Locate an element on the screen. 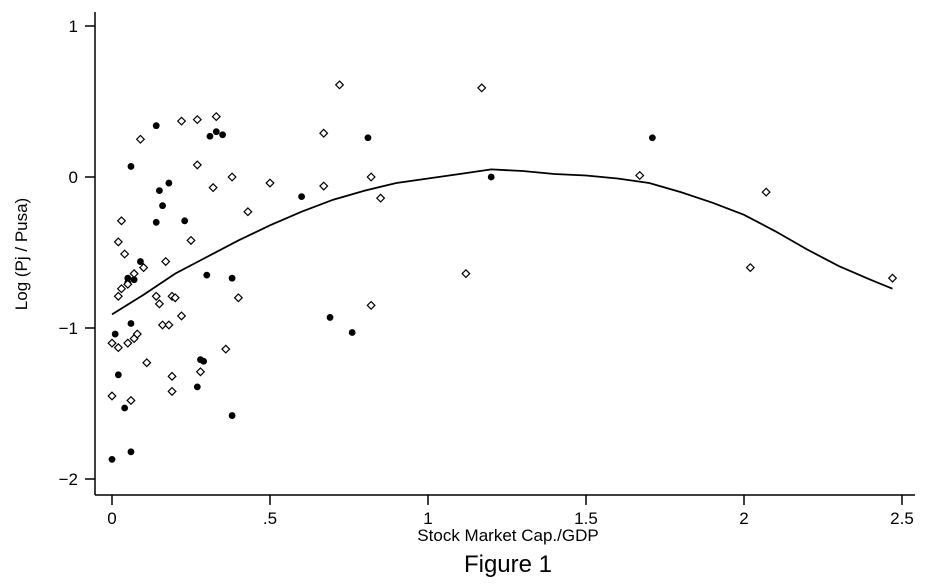  y-tick-label: −1 is located at coordinates (68, 328).